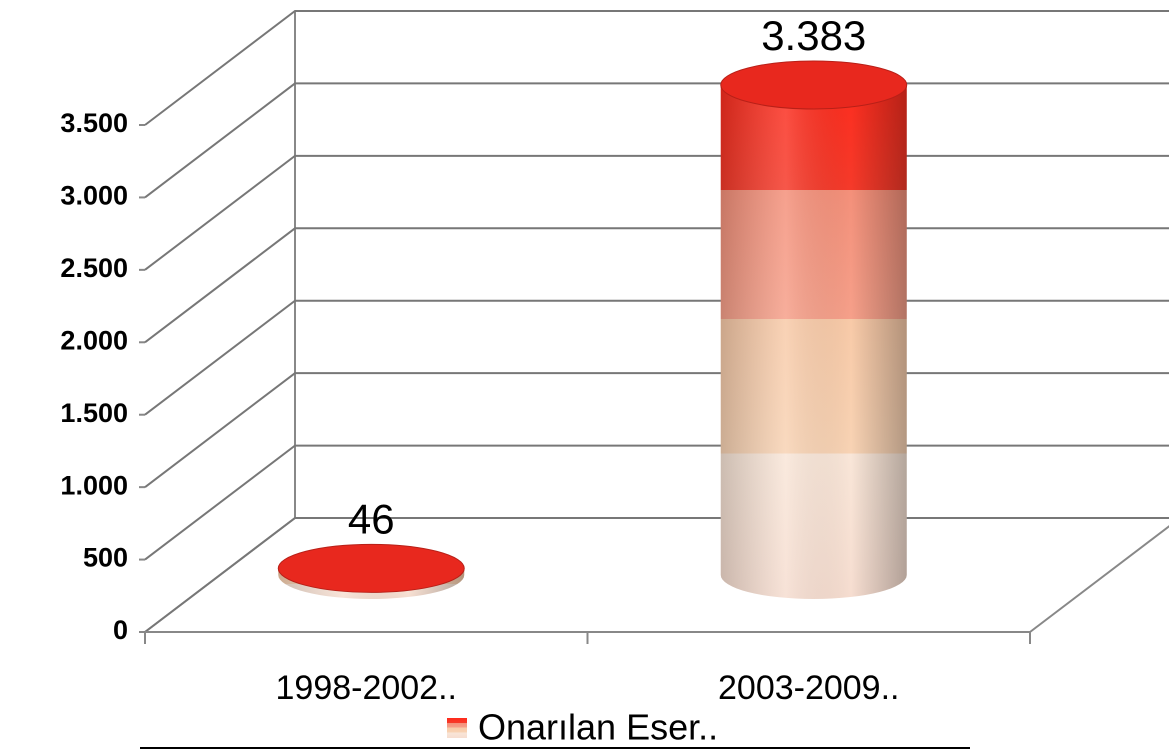 The width and height of the screenshot is (1169, 756). What do you see at coordinates (813, 35) in the screenshot?
I see `data-label: 3.383` at bounding box center [813, 35].